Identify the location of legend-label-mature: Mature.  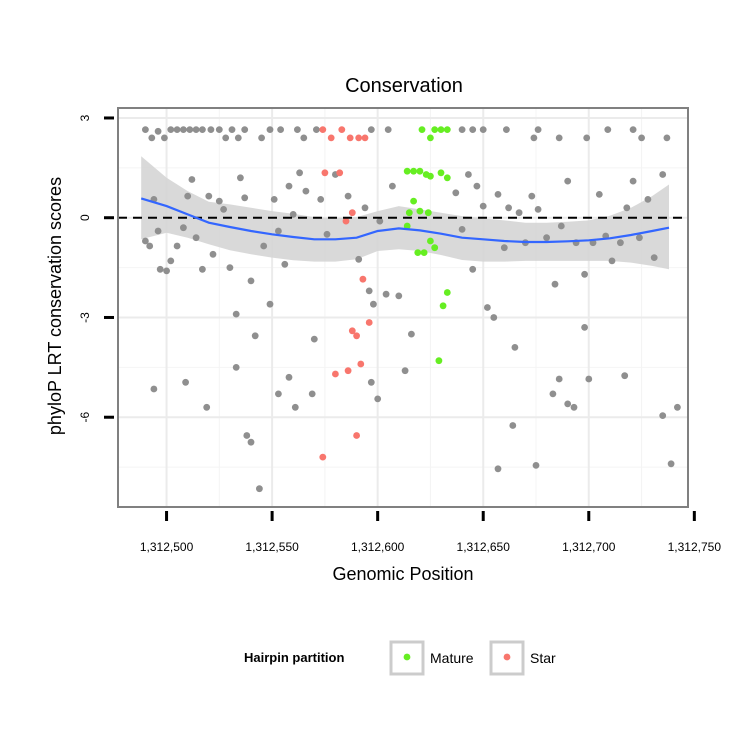
(452, 658).